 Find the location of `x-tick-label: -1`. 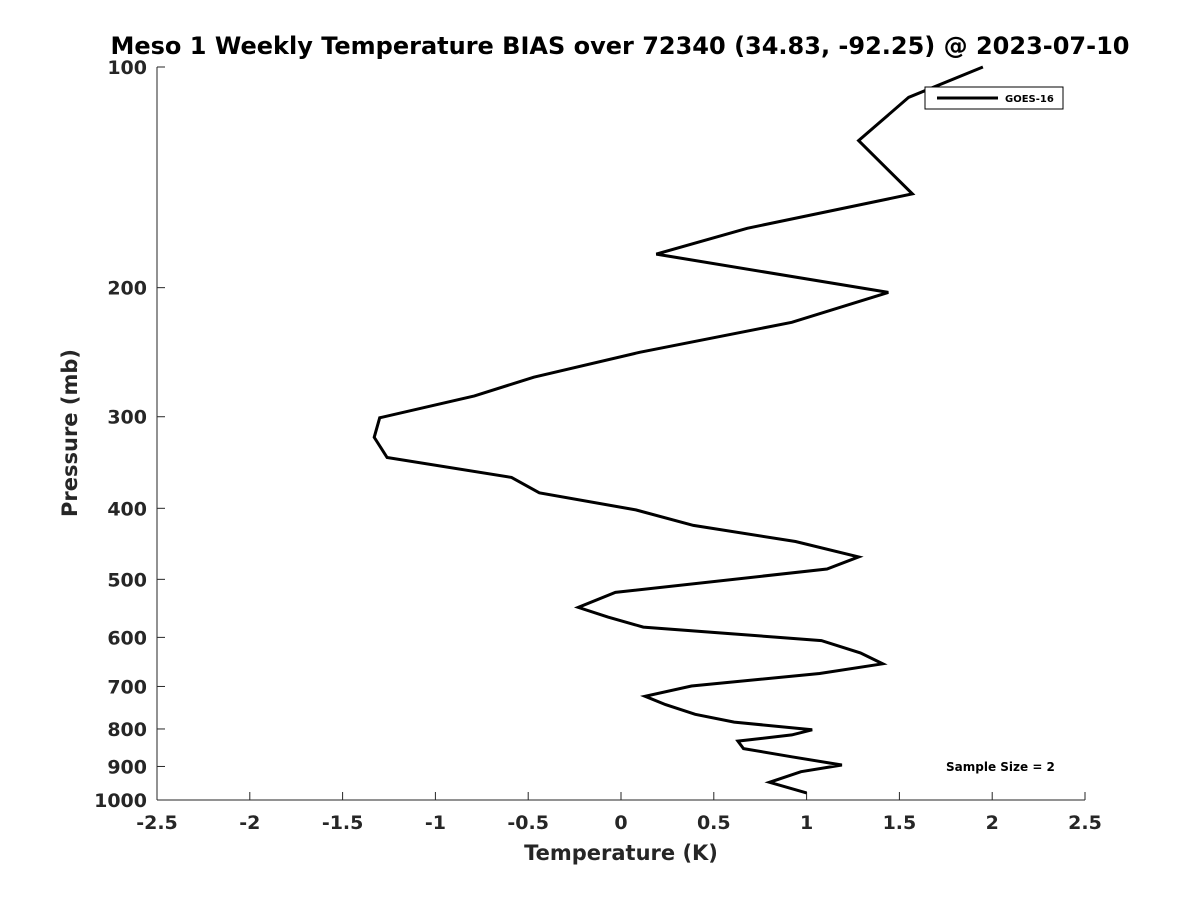

x-tick-label: -1 is located at coordinates (435, 823).